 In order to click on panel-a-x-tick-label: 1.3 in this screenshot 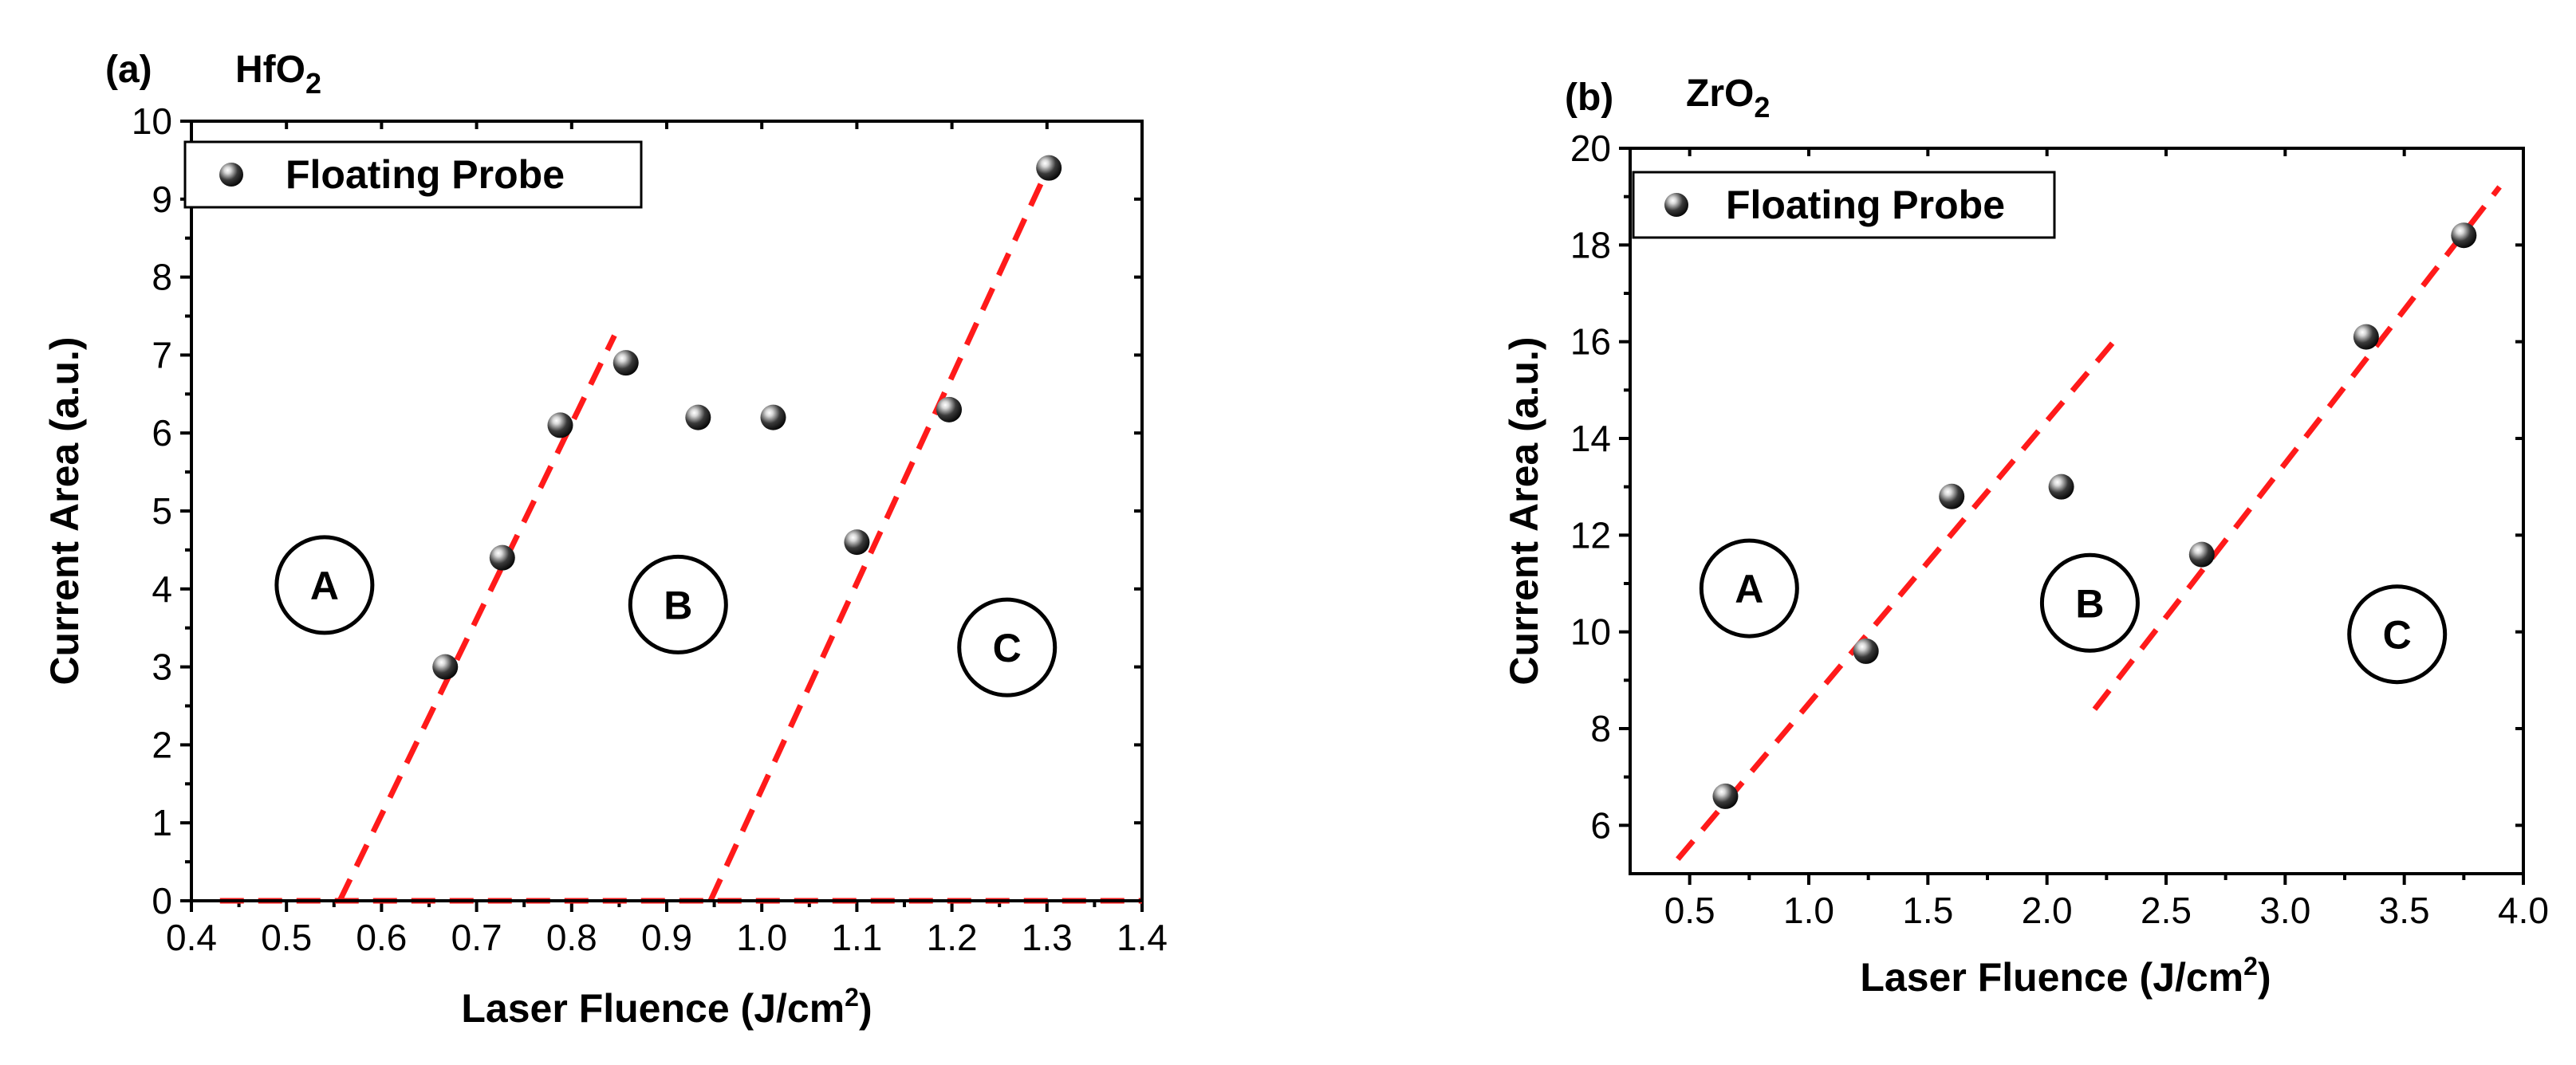, I will do `click(1047, 937)`.